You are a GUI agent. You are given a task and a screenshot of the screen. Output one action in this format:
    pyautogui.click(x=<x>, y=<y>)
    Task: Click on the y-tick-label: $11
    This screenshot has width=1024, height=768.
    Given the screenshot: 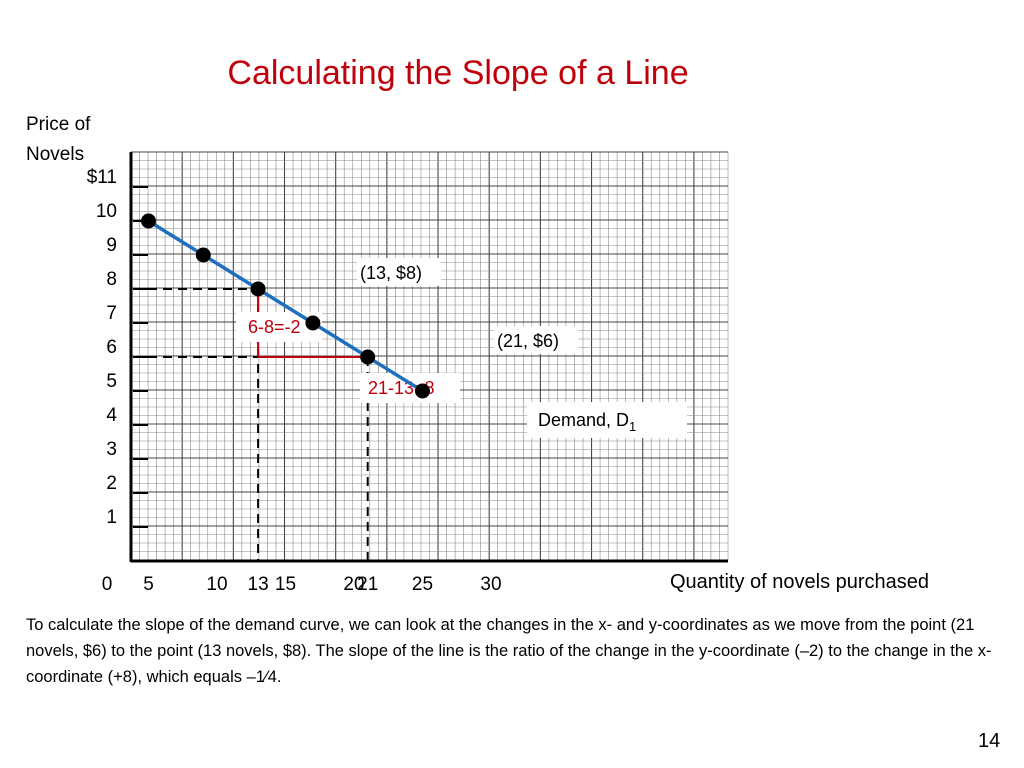 What is the action you would take?
    pyautogui.click(x=102, y=177)
    